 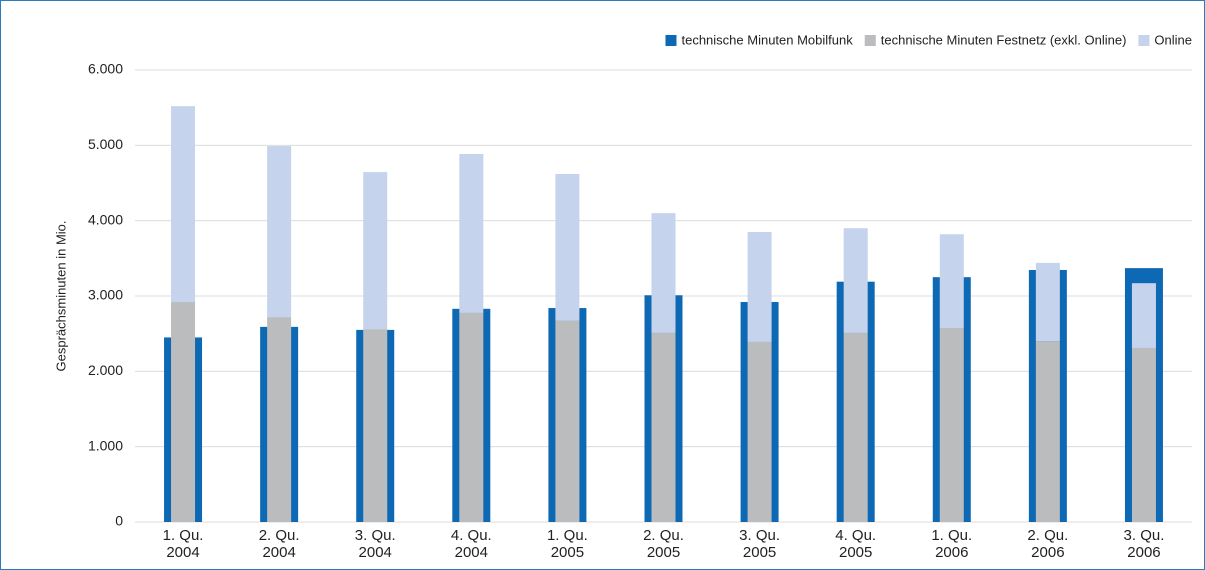 What do you see at coordinates (60, 295) in the screenshot?
I see `y-axis-label: Gesprächsminuten in Mio.` at bounding box center [60, 295].